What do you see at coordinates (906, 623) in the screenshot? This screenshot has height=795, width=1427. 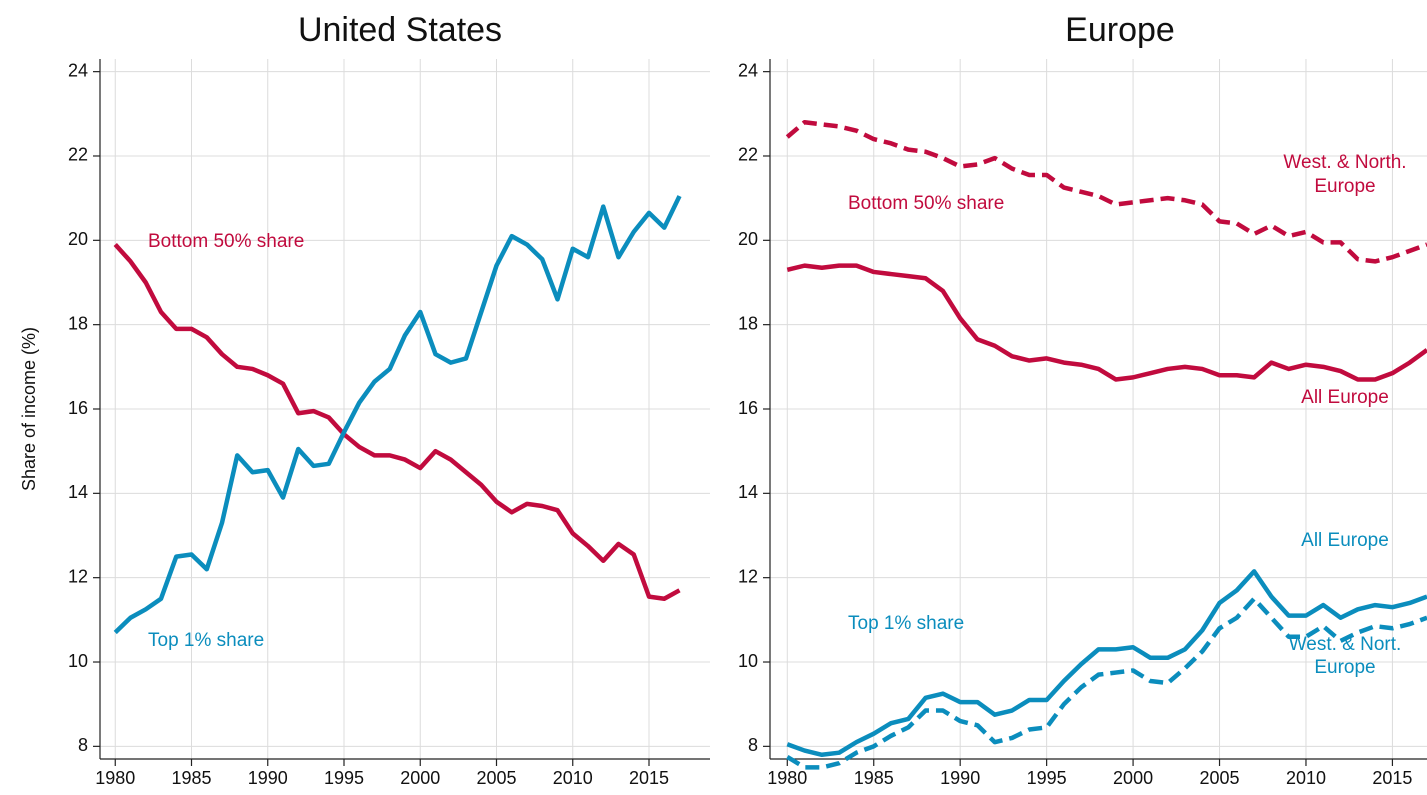 I see `annotation: Top 1% share` at bounding box center [906, 623].